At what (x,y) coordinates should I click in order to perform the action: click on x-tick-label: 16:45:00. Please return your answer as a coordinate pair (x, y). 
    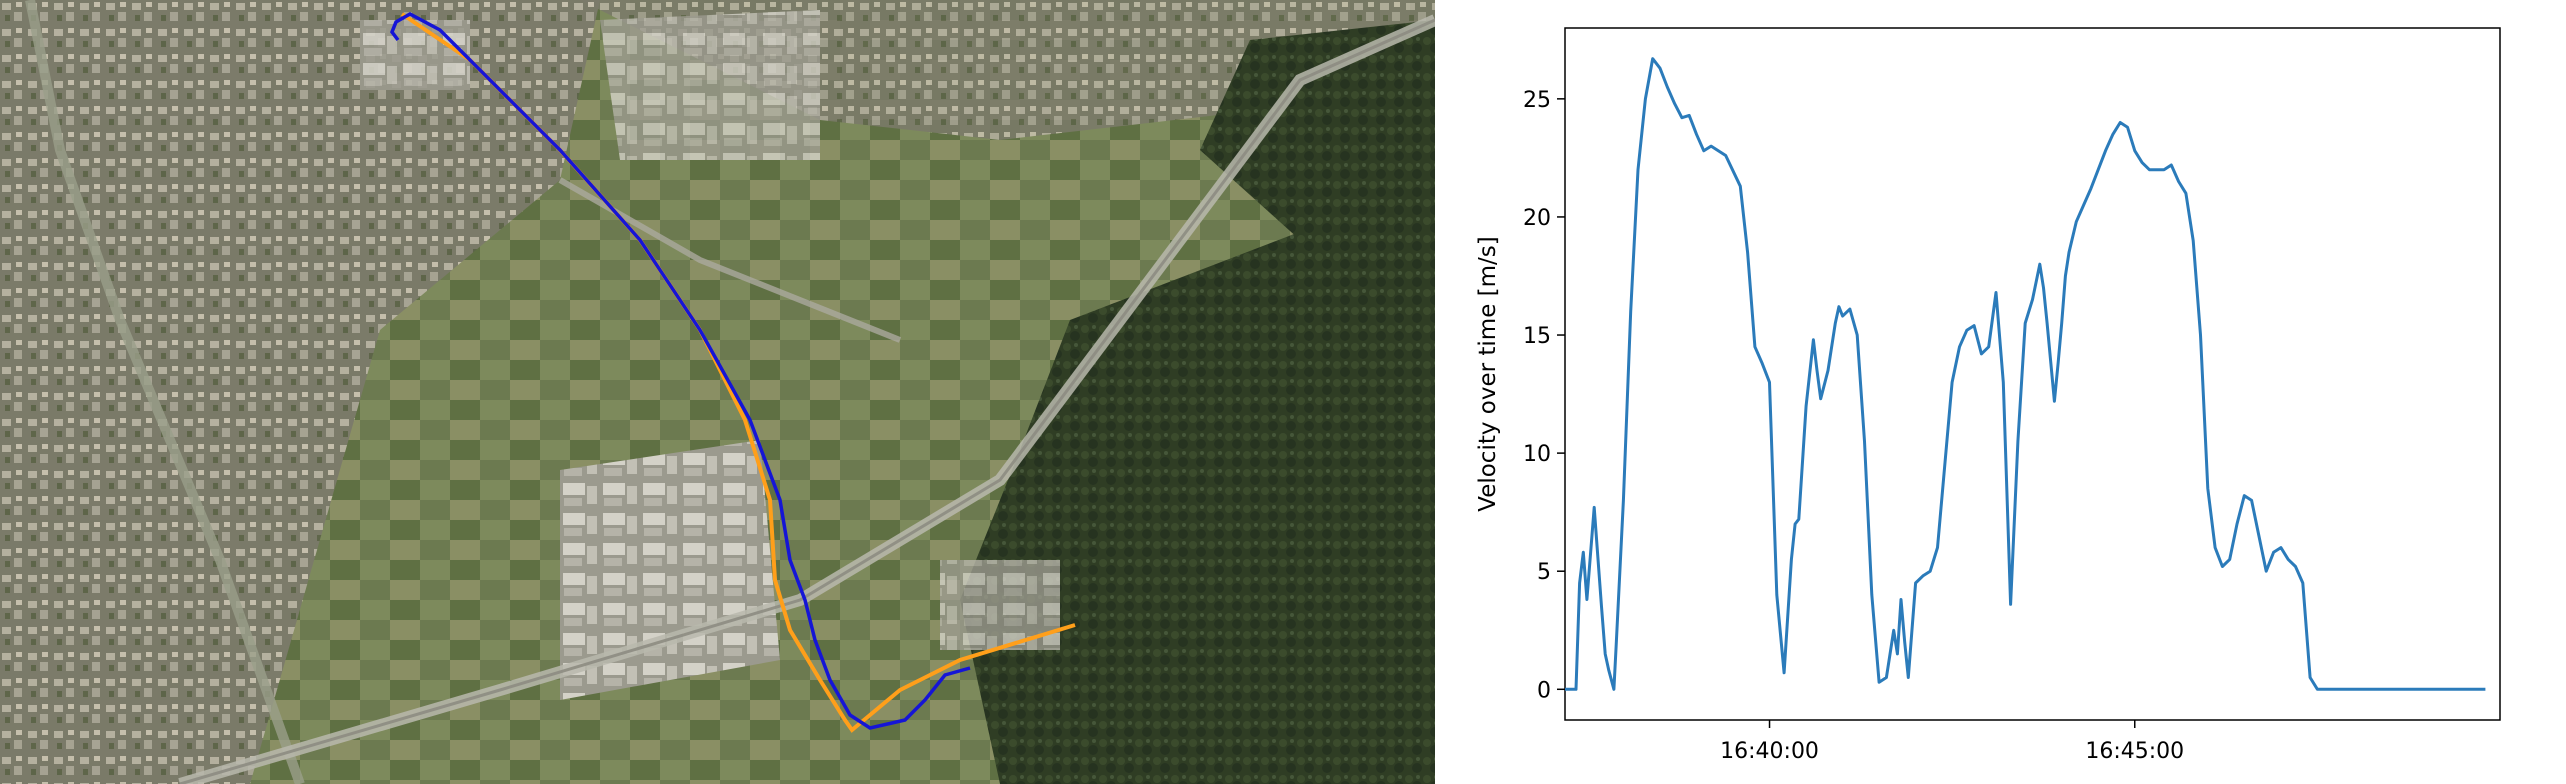
    Looking at the image, I should click on (2134, 751).